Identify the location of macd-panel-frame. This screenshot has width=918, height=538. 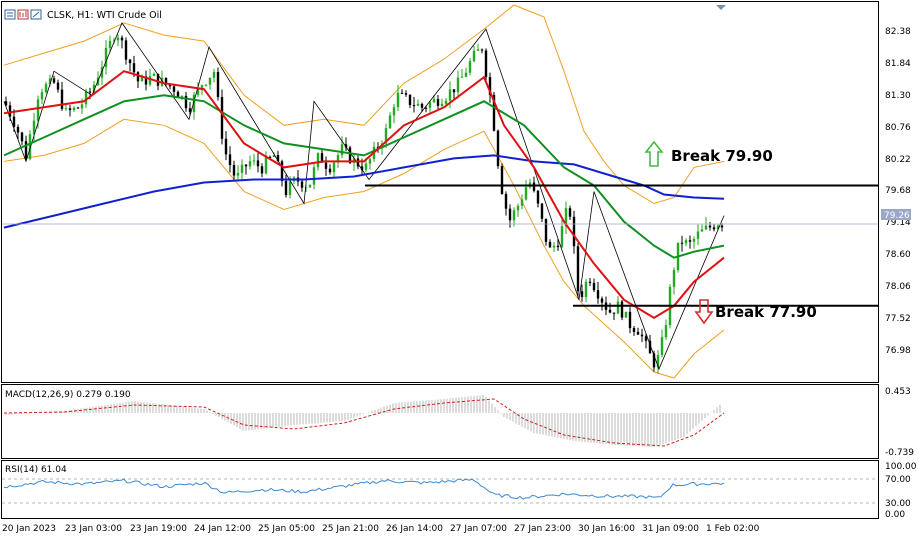
(440, 421).